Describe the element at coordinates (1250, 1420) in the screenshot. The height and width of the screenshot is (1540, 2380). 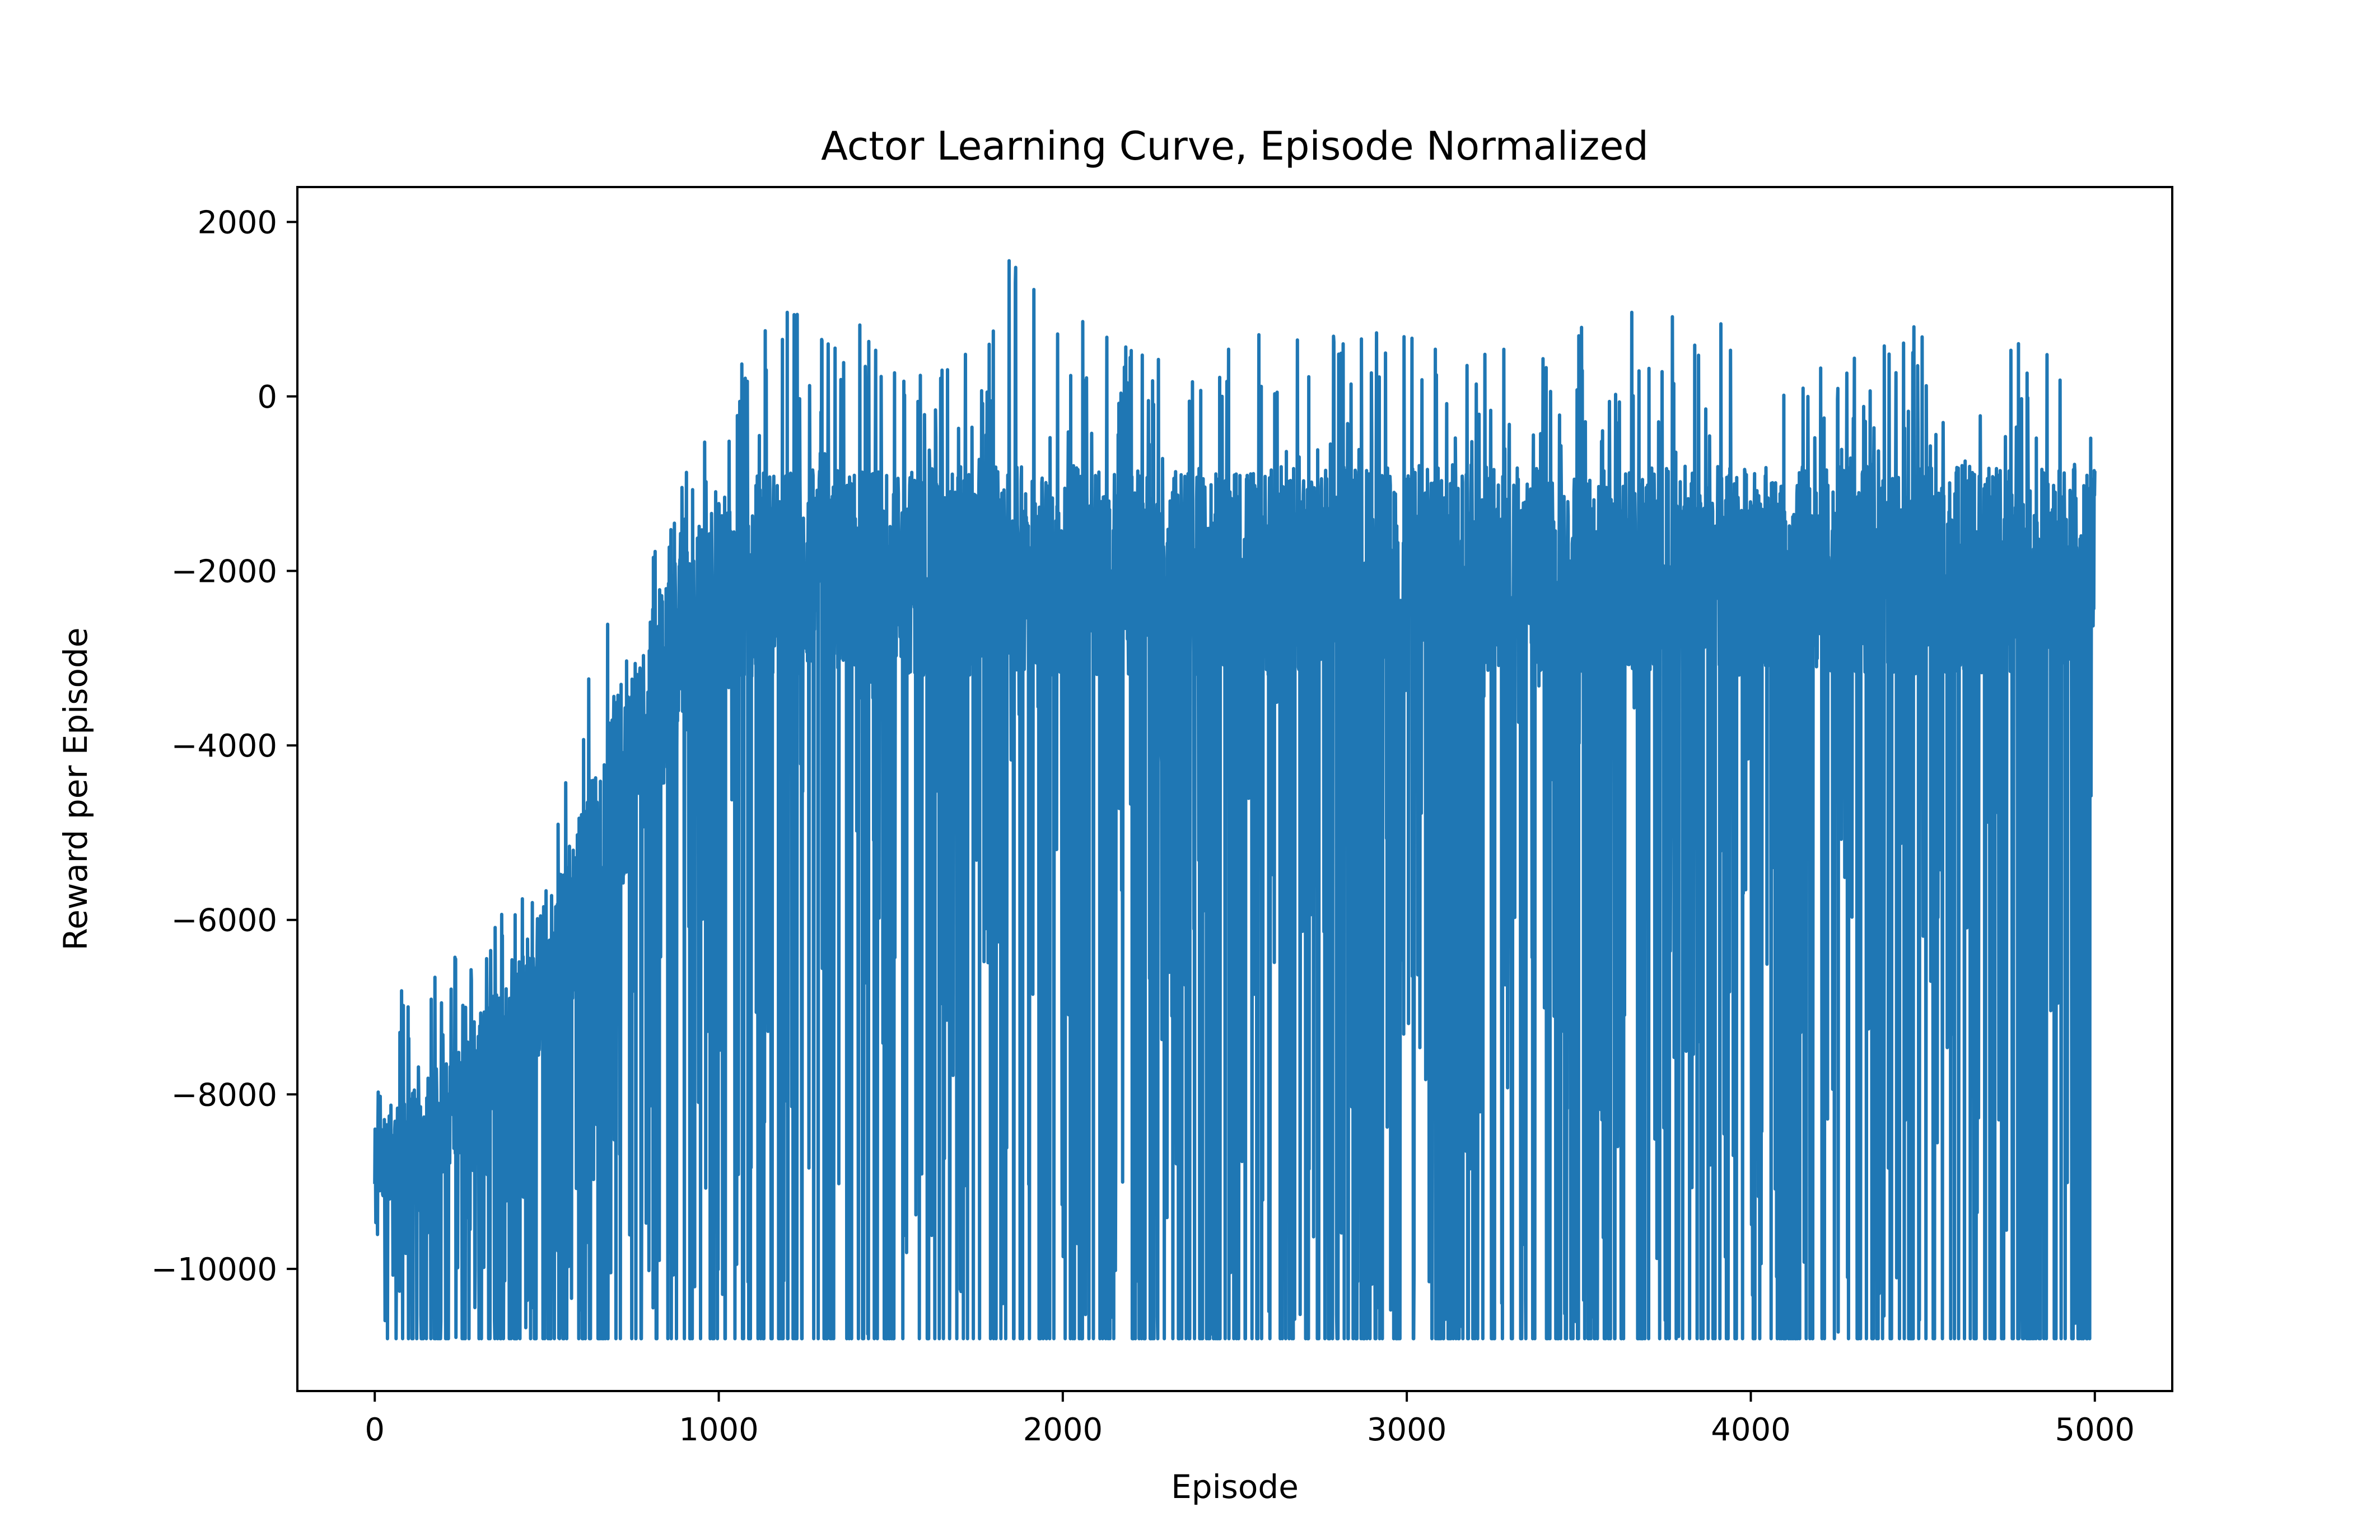
I see `x-axis-ticks: 0 1000 2000 3000 4000 5000` at that location.